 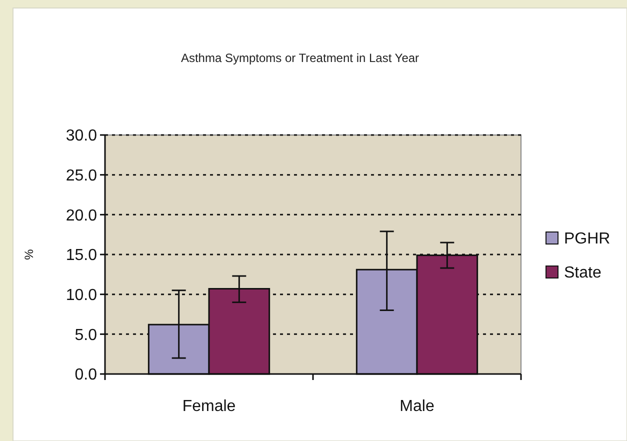 What do you see at coordinates (82, 175) in the screenshot?
I see `y-tick-label: 25.0` at bounding box center [82, 175].